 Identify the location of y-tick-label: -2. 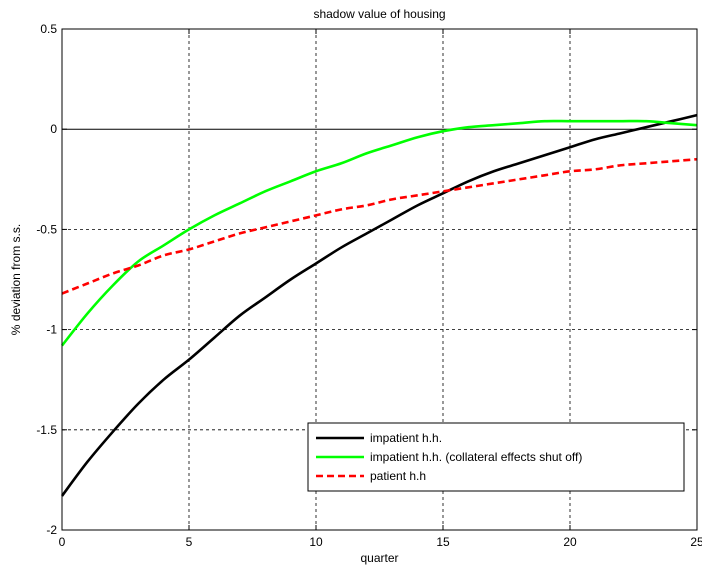
(51, 530).